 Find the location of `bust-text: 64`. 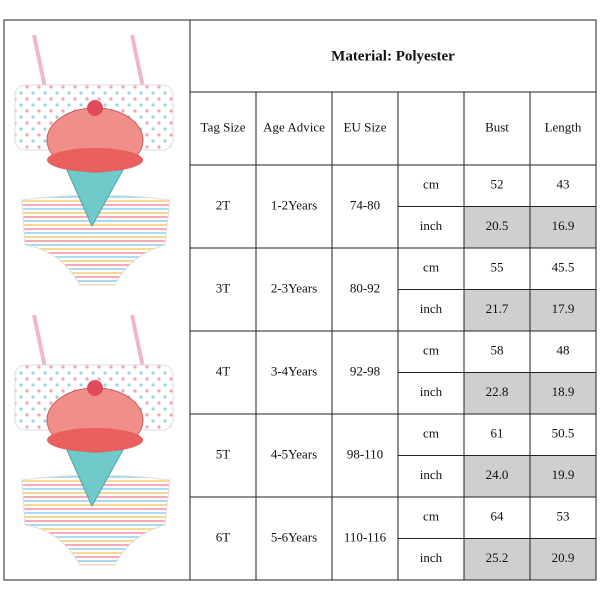

bust-text: 64 is located at coordinates (498, 516).